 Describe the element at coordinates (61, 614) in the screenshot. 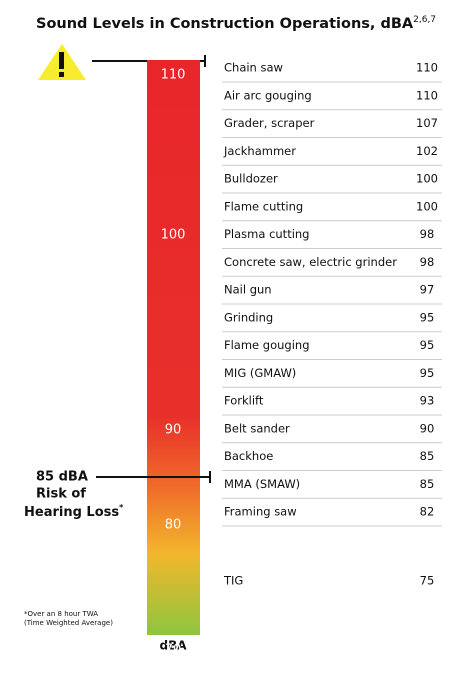

I see `footnote: *Over an 8 hour TWA` at that location.